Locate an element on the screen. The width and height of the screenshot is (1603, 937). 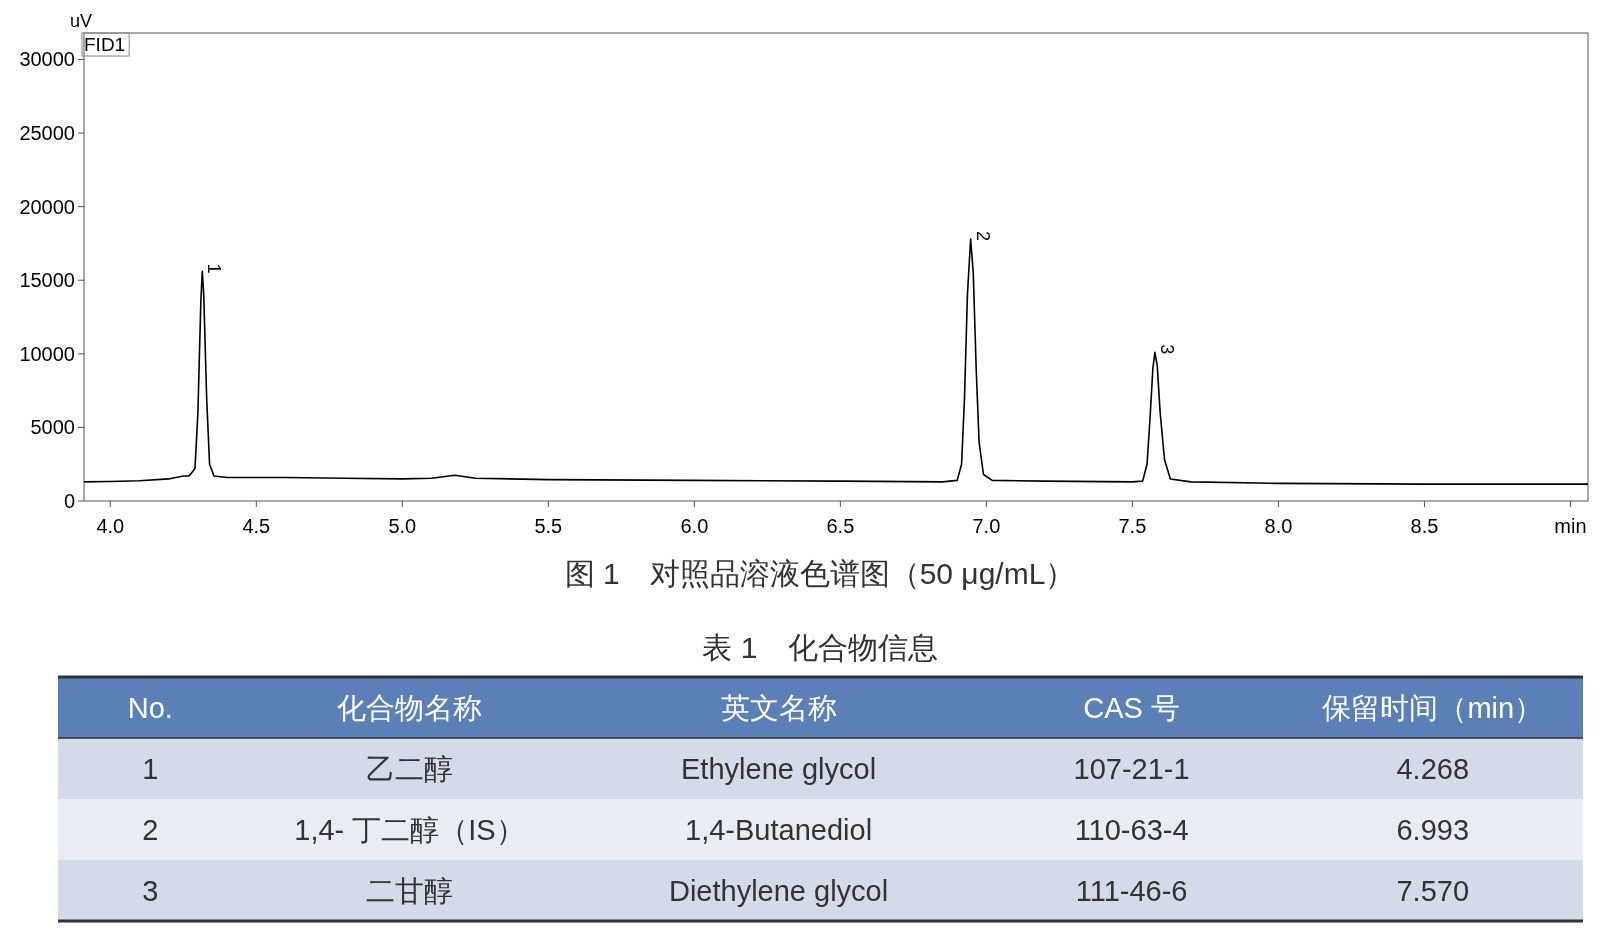
x-tick-label: 8.5 is located at coordinates (1424, 526).